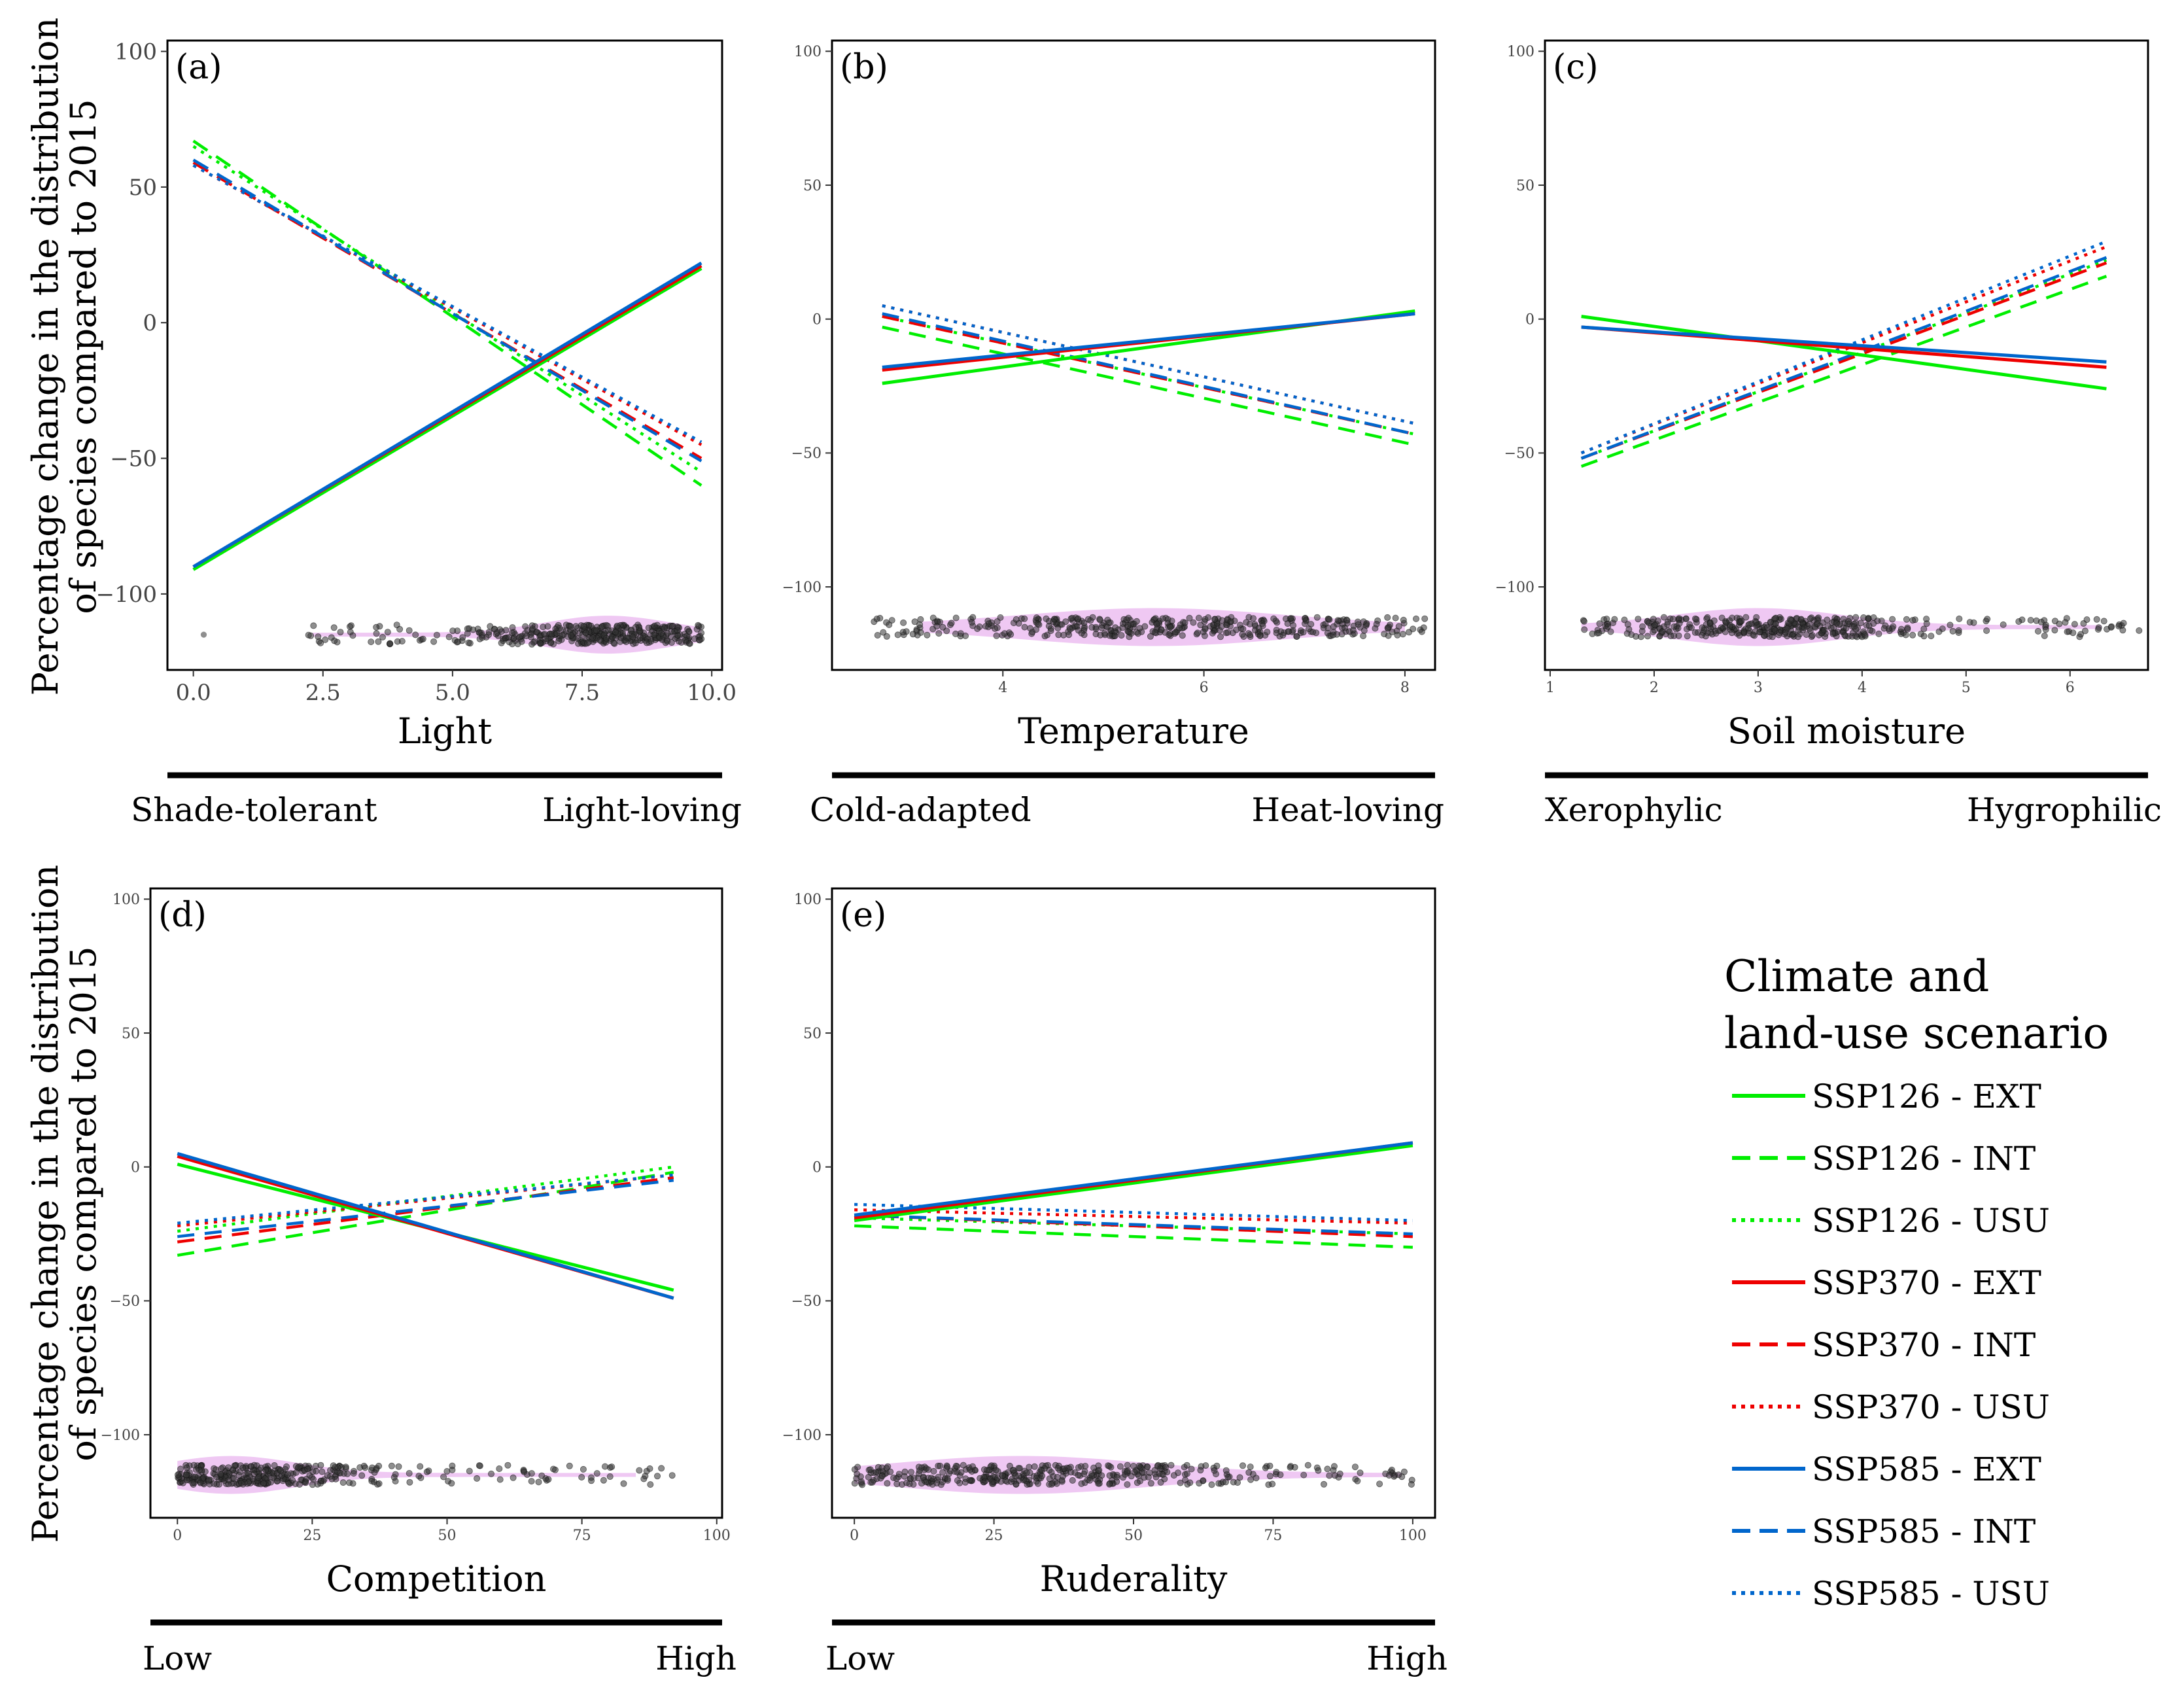 The height and width of the screenshot is (1699, 2184). What do you see at coordinates (1634, 810) in the screenshot?
I see `gradient-label-left: Xerophylic` at bounding box center [1634, 810].